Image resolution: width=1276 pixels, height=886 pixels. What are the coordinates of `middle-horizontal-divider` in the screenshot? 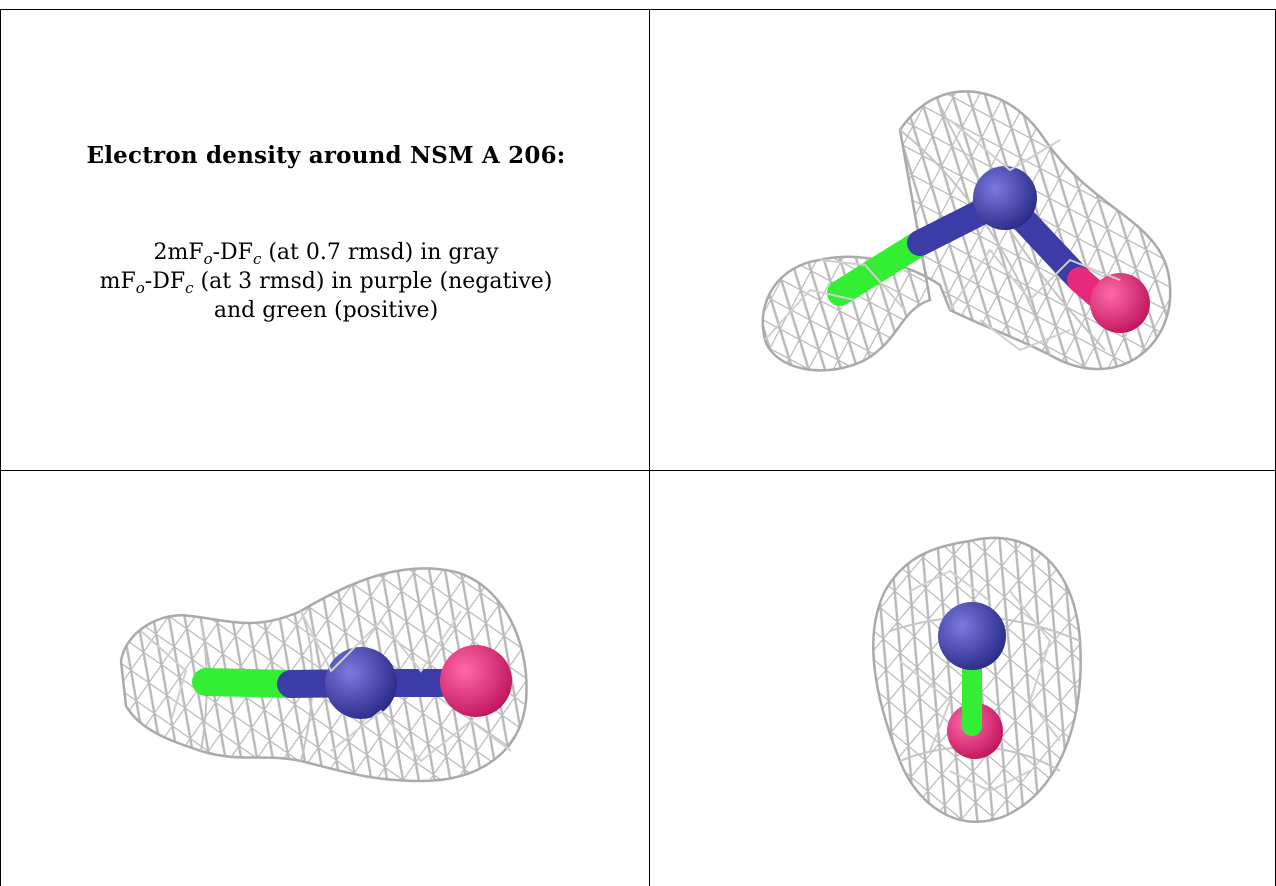 It's located at (638, 470).